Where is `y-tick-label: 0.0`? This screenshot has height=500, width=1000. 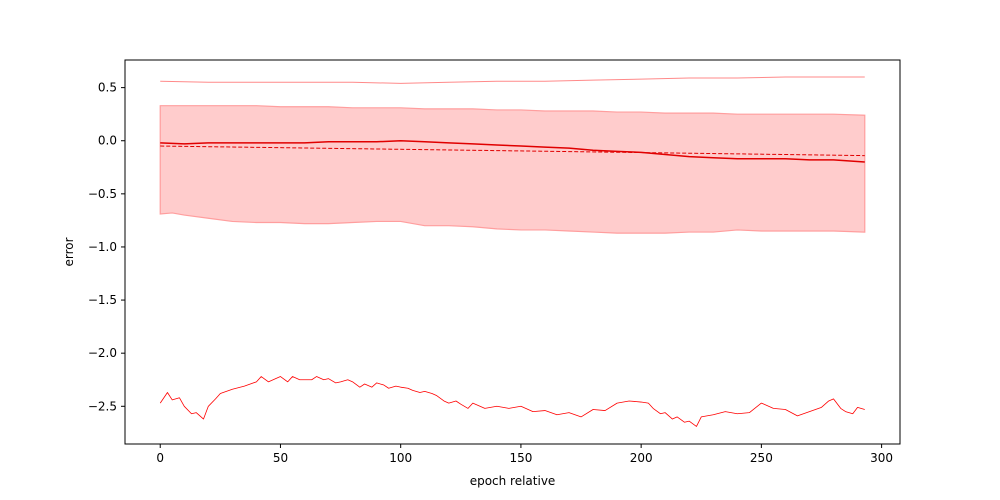 y-tick-label: 0.0 is located at coordinates (107, 141).